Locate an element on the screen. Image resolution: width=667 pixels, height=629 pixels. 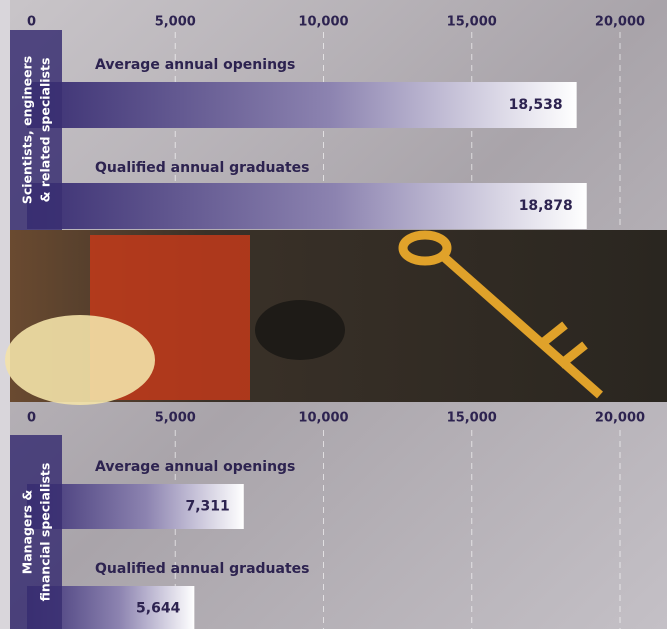
group-label: & related specialists is located at coordinates (45, 130).